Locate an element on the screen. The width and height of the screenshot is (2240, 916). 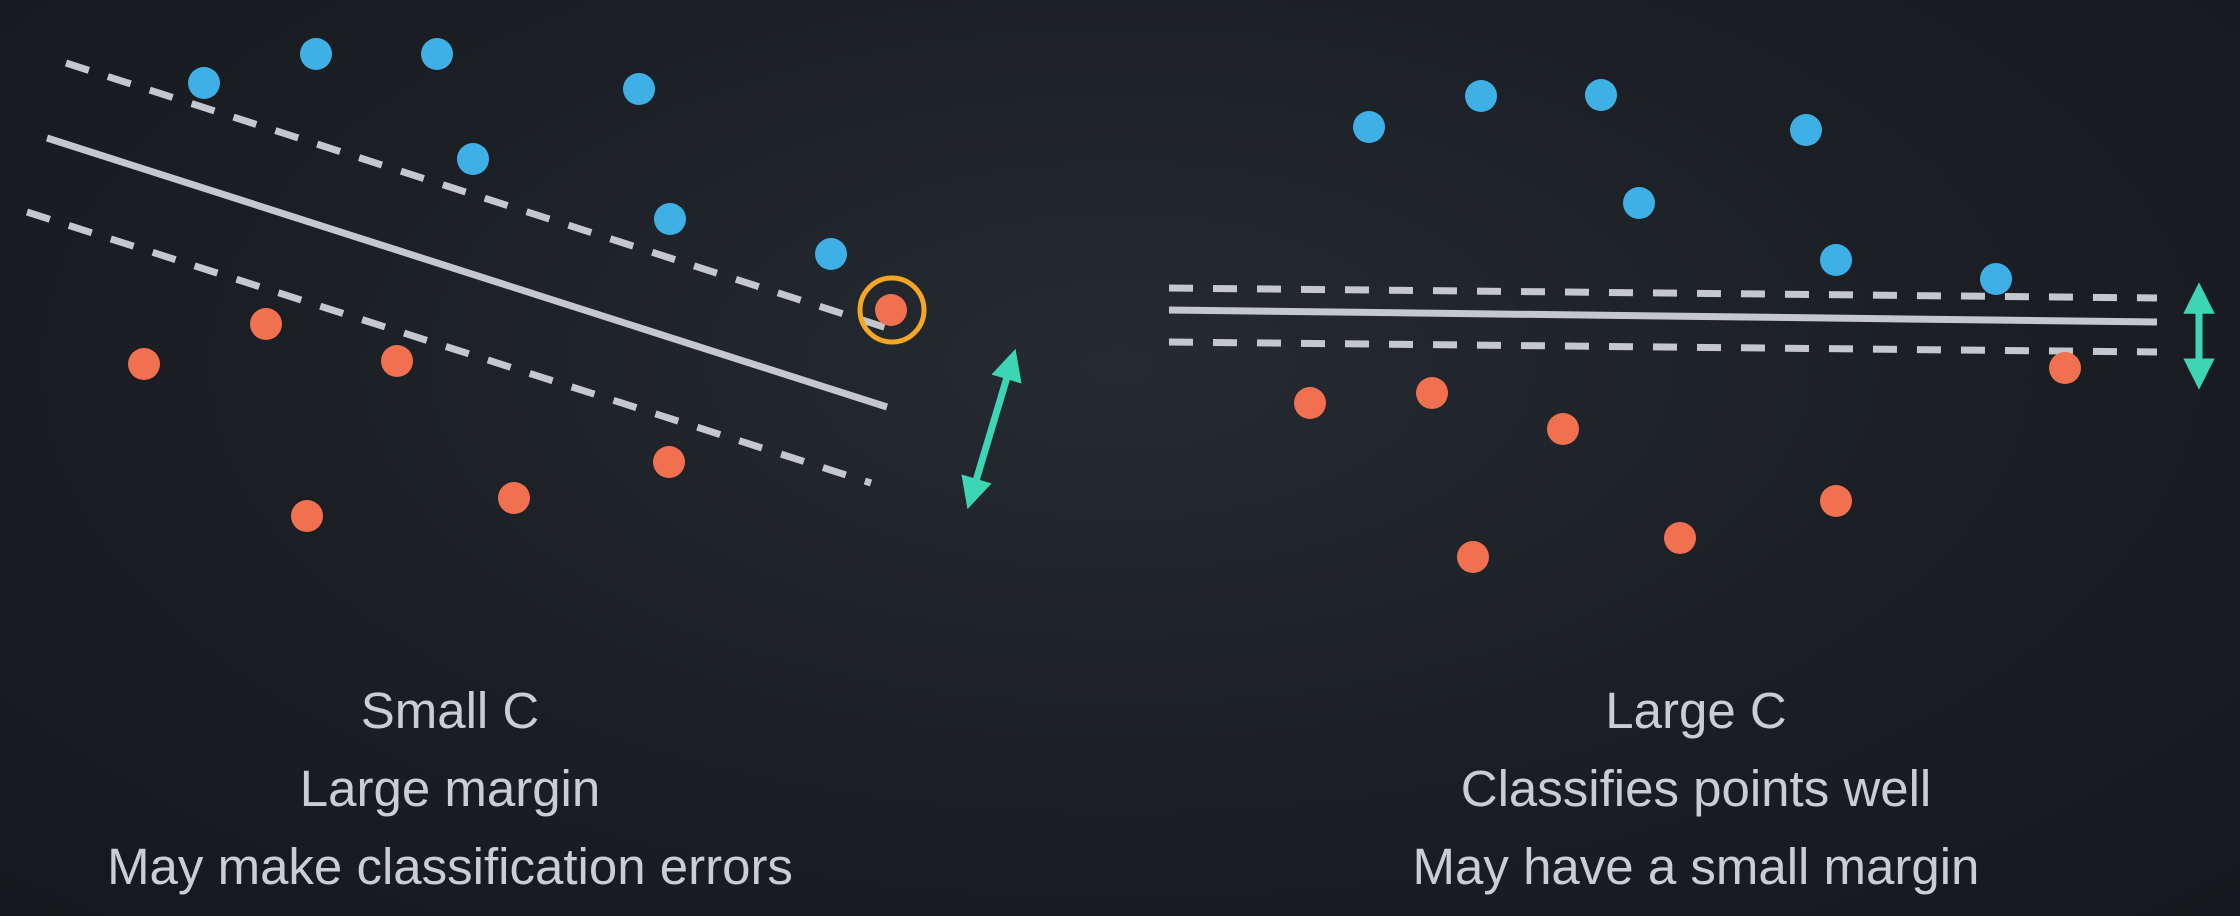
misclassified-orange-point is located at coordinates (891, 310).